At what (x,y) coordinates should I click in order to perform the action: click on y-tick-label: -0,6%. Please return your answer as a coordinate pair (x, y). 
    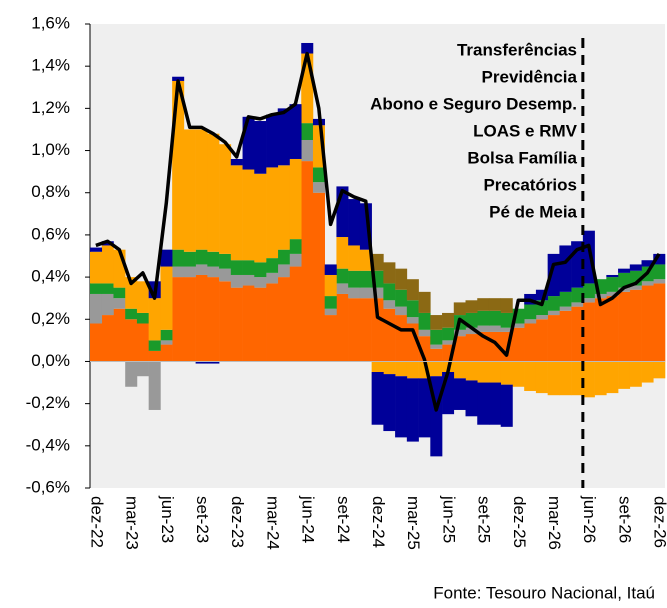
    Looking at the image, I should click on (48, 486).